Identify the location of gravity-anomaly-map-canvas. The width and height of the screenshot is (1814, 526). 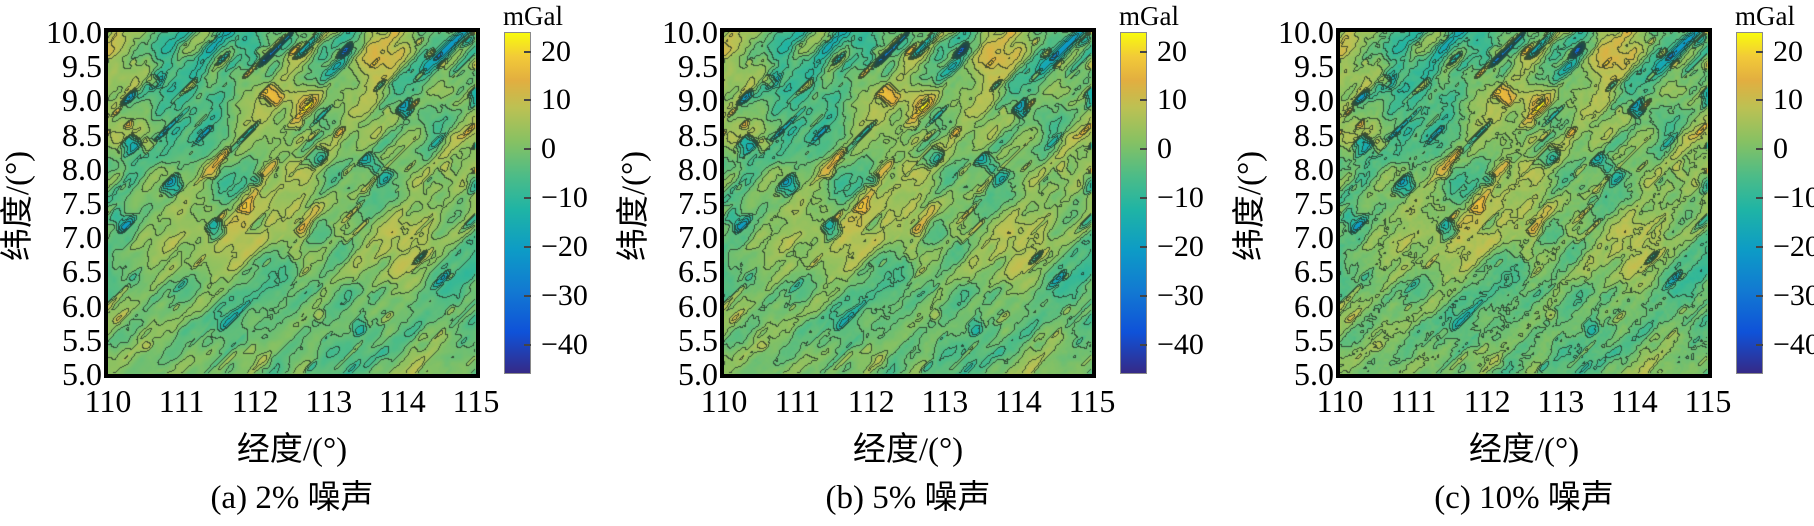
(1524, 203).